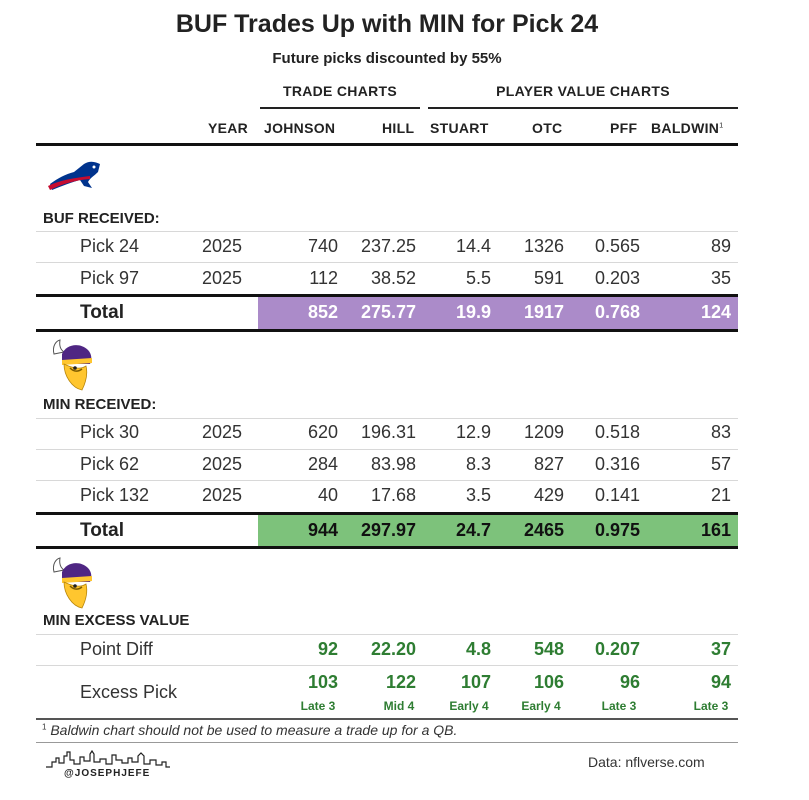 The height and width of the screenshot is (800, 809). Describe the element at coordinates (327, 649) in the screenshot. I see `point-diff-johnson: 92` at that location.